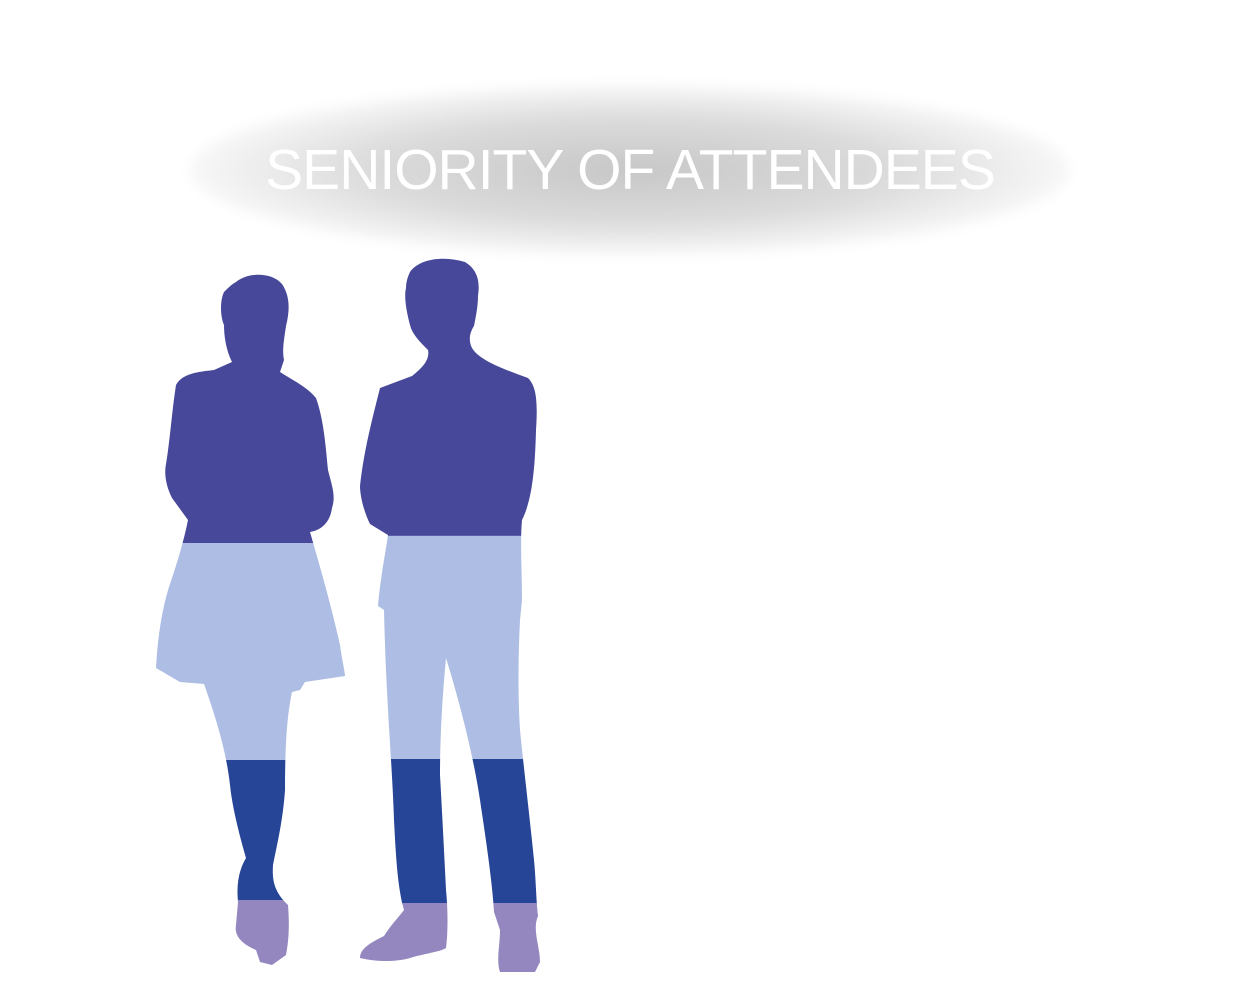  I want to click on title-shadow, so click(630, 170).